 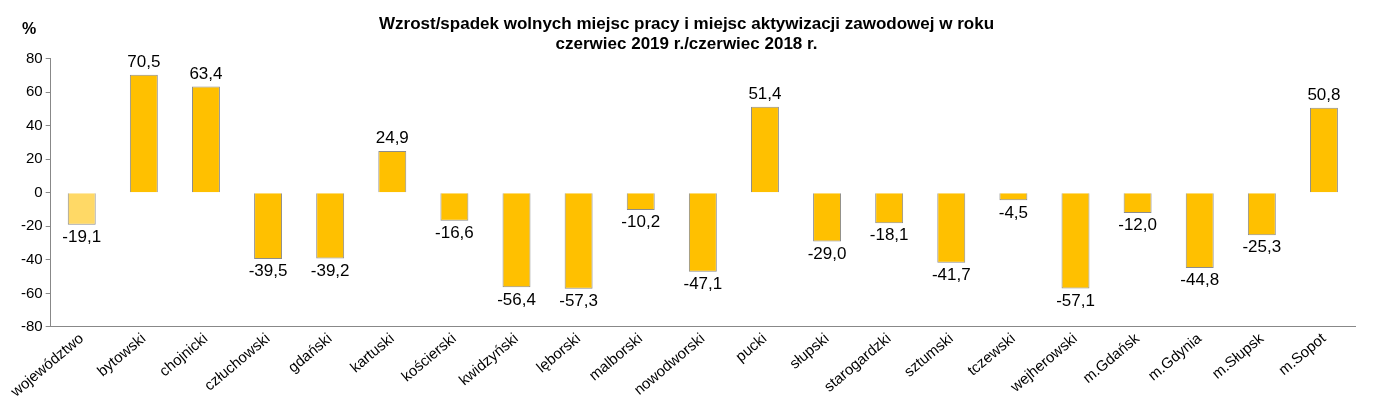 I want to click on data-label: -16,6, so click(x=454, y=232).